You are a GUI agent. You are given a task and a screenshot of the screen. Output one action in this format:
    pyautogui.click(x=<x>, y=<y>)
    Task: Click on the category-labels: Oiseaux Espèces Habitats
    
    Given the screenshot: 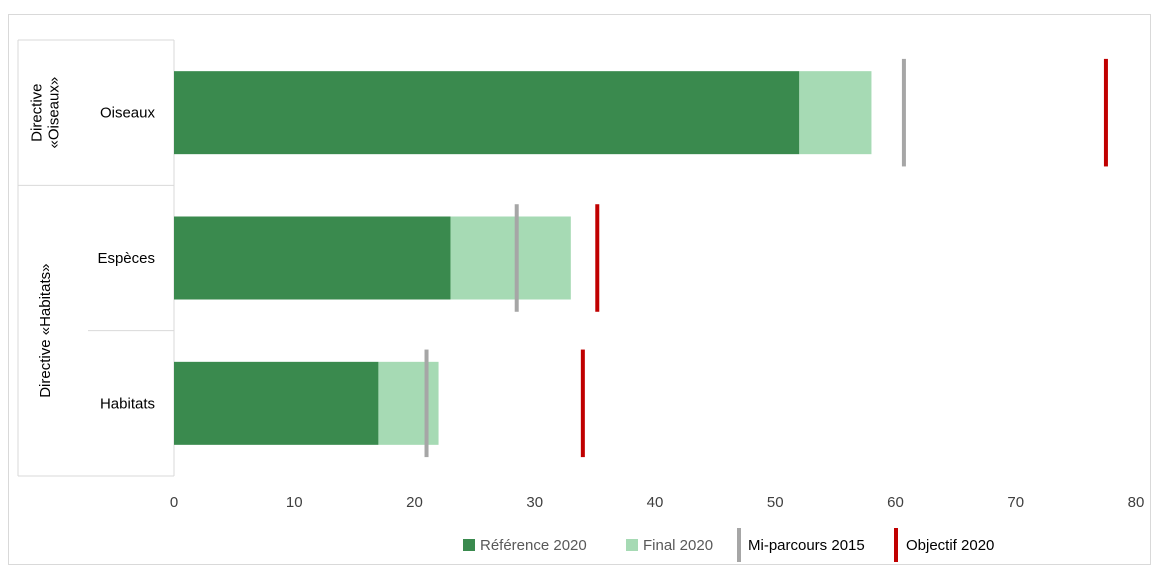 What is the action you would take?
    pyautogui.click(x=126, y=259)
    